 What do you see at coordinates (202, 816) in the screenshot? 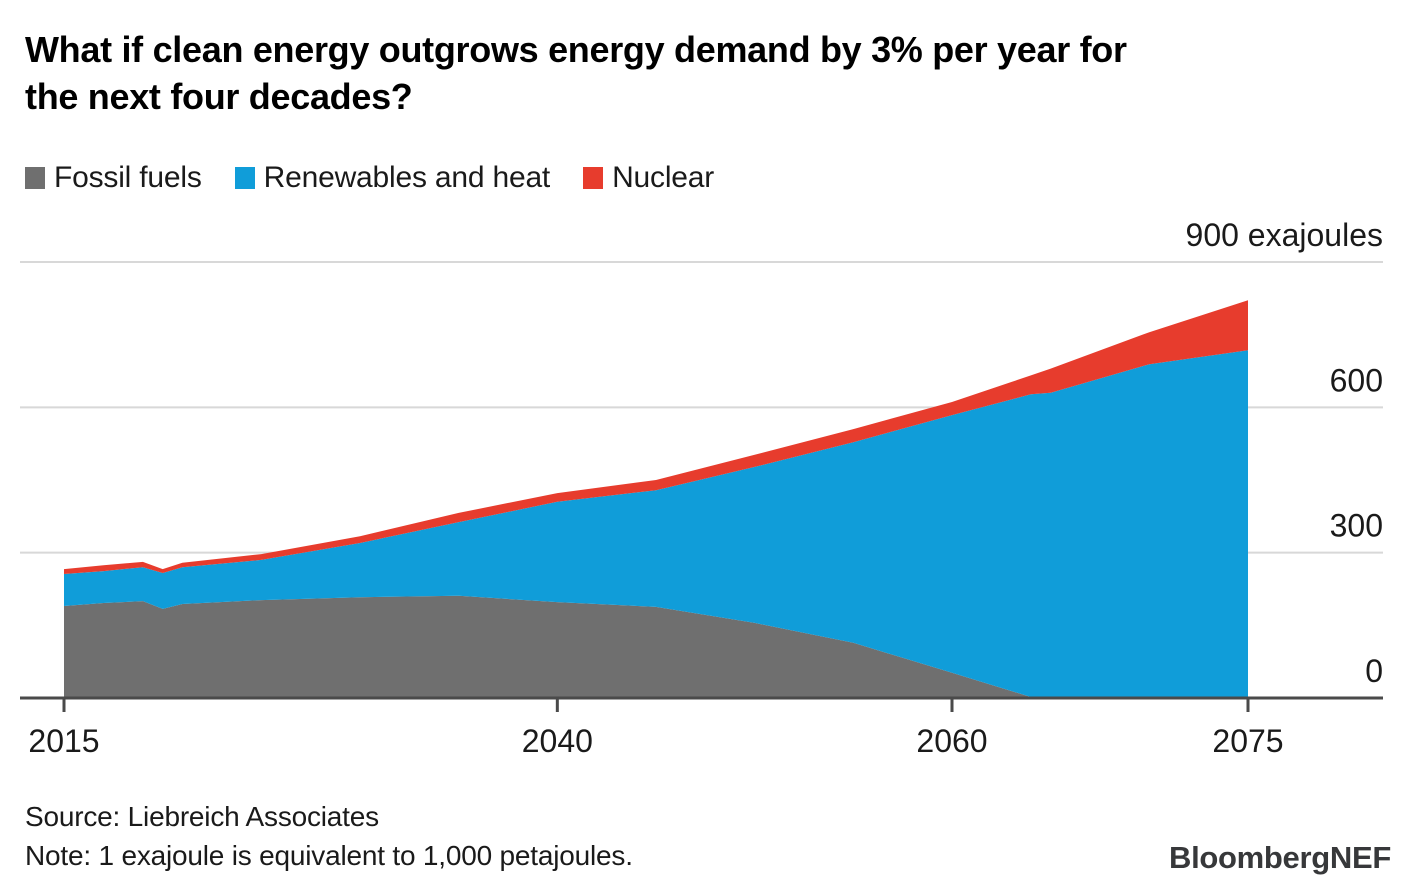
I see `source-text: Source: Liebreich Associates` at bounding box center [202, 816].